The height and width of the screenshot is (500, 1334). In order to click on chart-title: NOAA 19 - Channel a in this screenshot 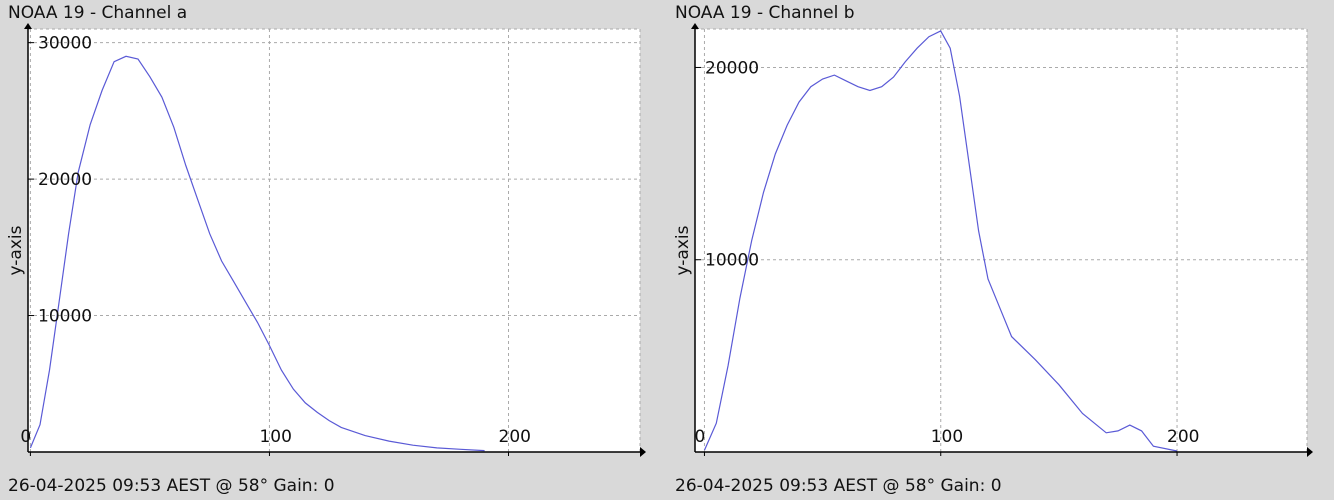, I will do `click(98, 13)`.